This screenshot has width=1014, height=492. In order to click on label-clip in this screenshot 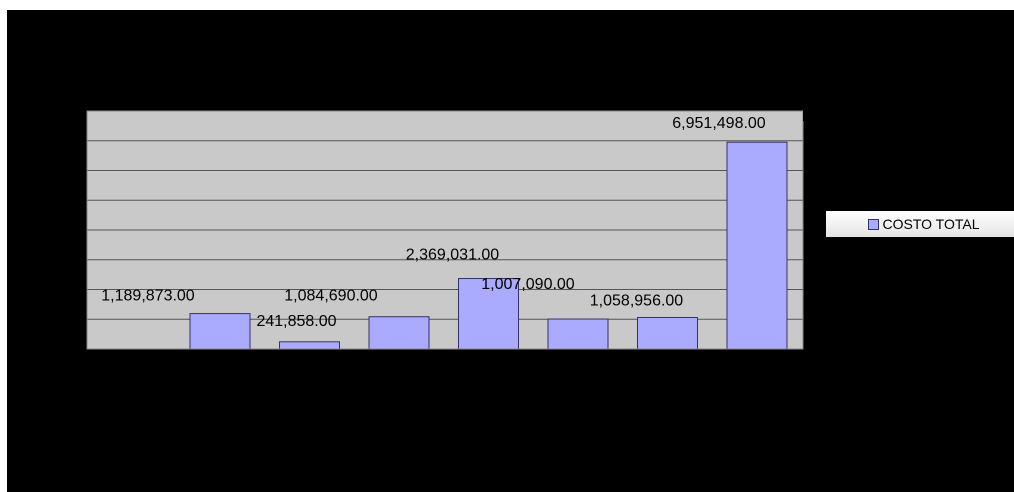, I will do `click(810, 101)`.